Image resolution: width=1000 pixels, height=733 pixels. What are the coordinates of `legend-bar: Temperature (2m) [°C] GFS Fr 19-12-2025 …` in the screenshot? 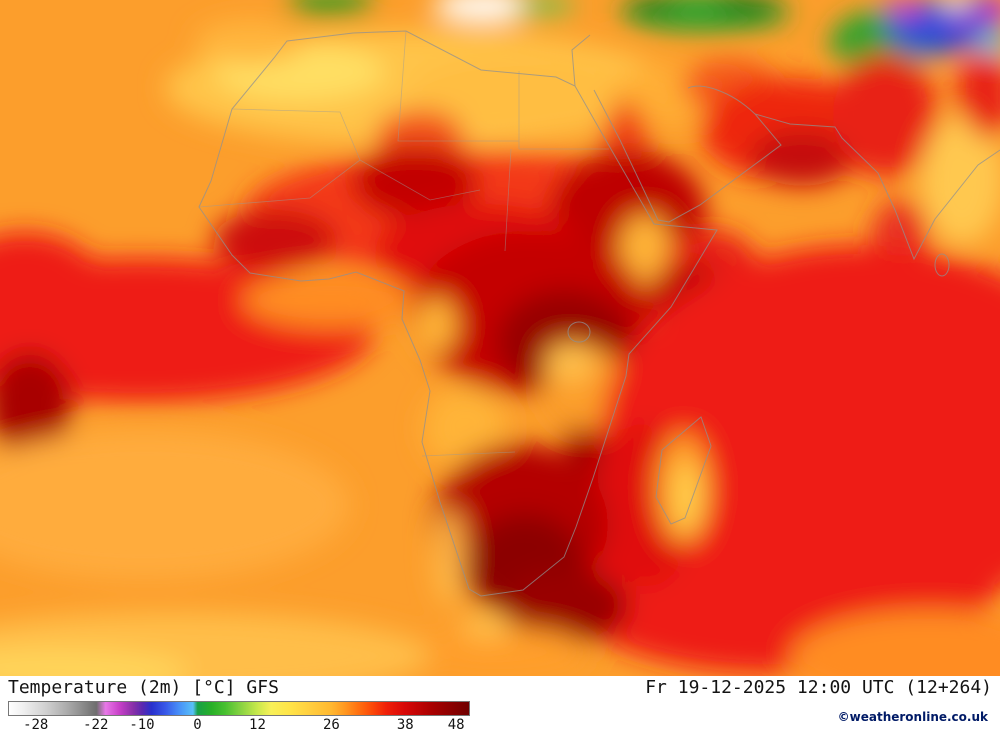 It's located at (500, 704).